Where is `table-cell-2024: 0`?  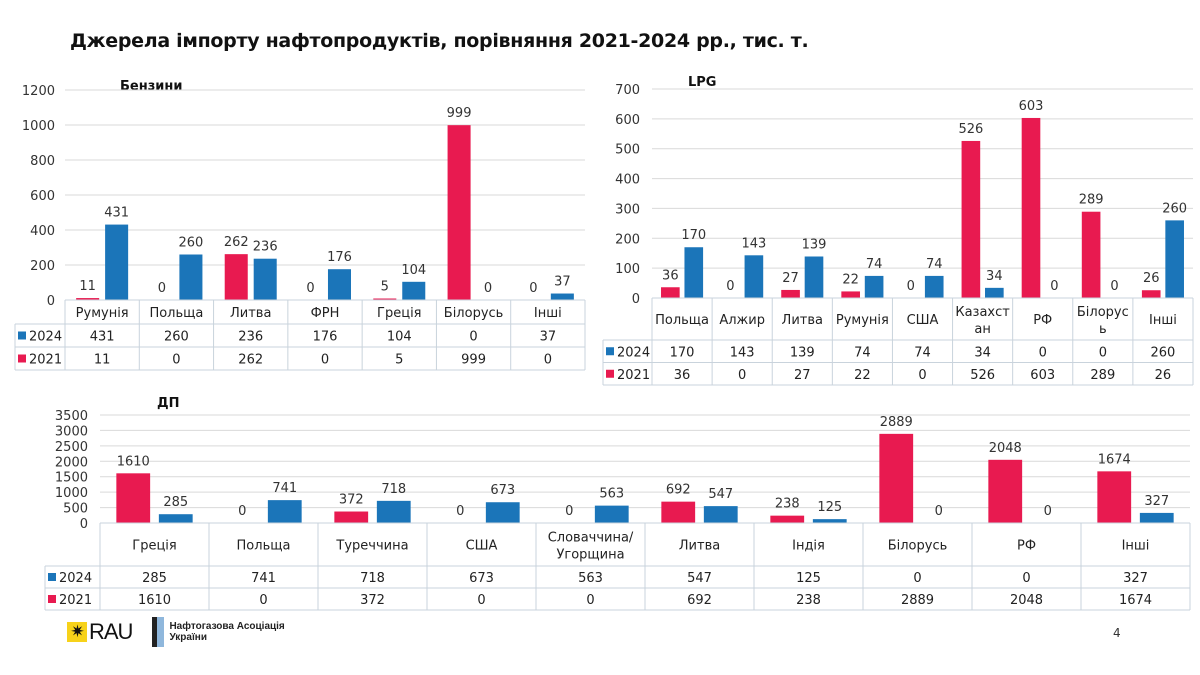 table-cell-2024: 0 is located at coordinates (1026, 578).